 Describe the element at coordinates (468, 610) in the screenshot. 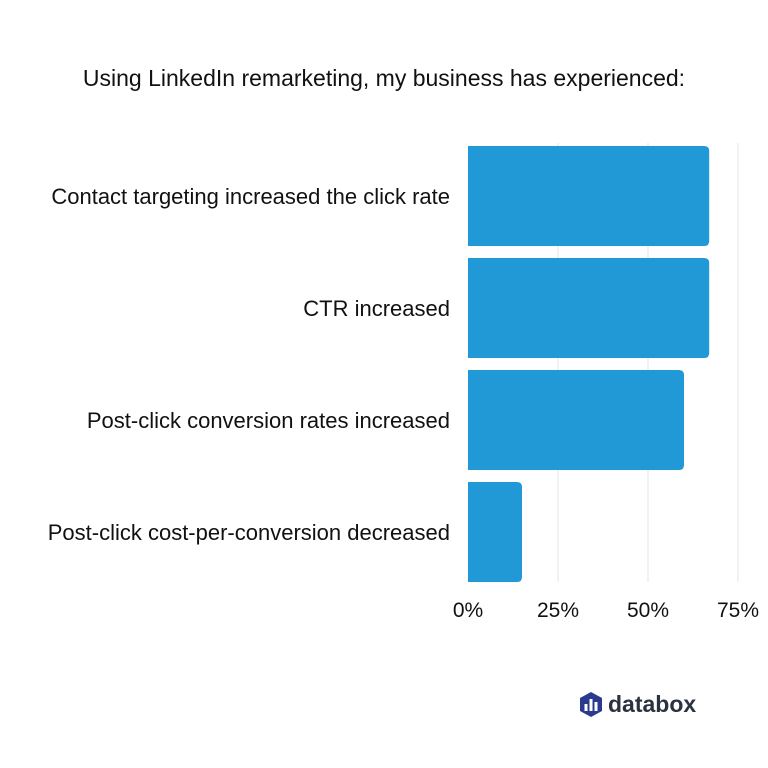

I see `x-tick-label: 0%` at that location.